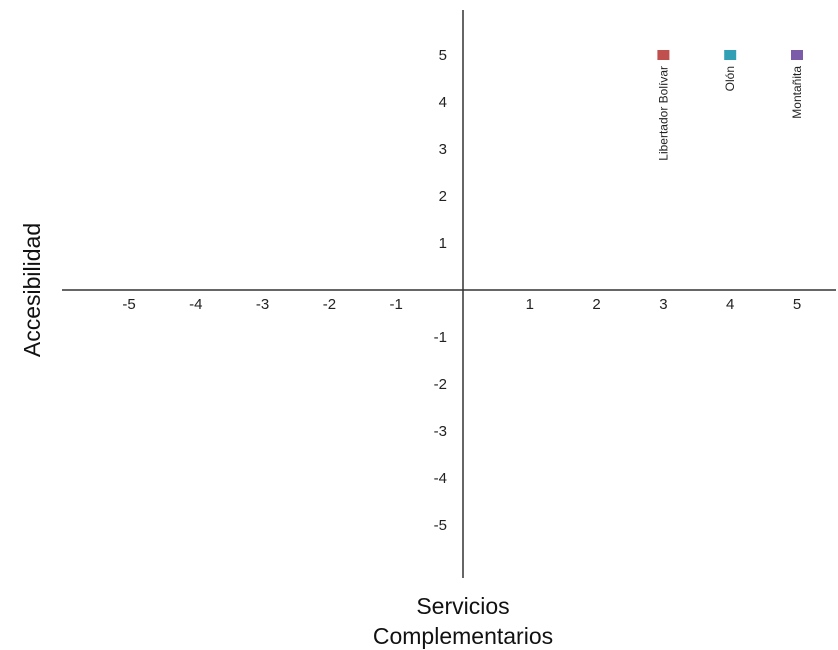  I want to click on x-tick-label: 3, so click(663, 304).